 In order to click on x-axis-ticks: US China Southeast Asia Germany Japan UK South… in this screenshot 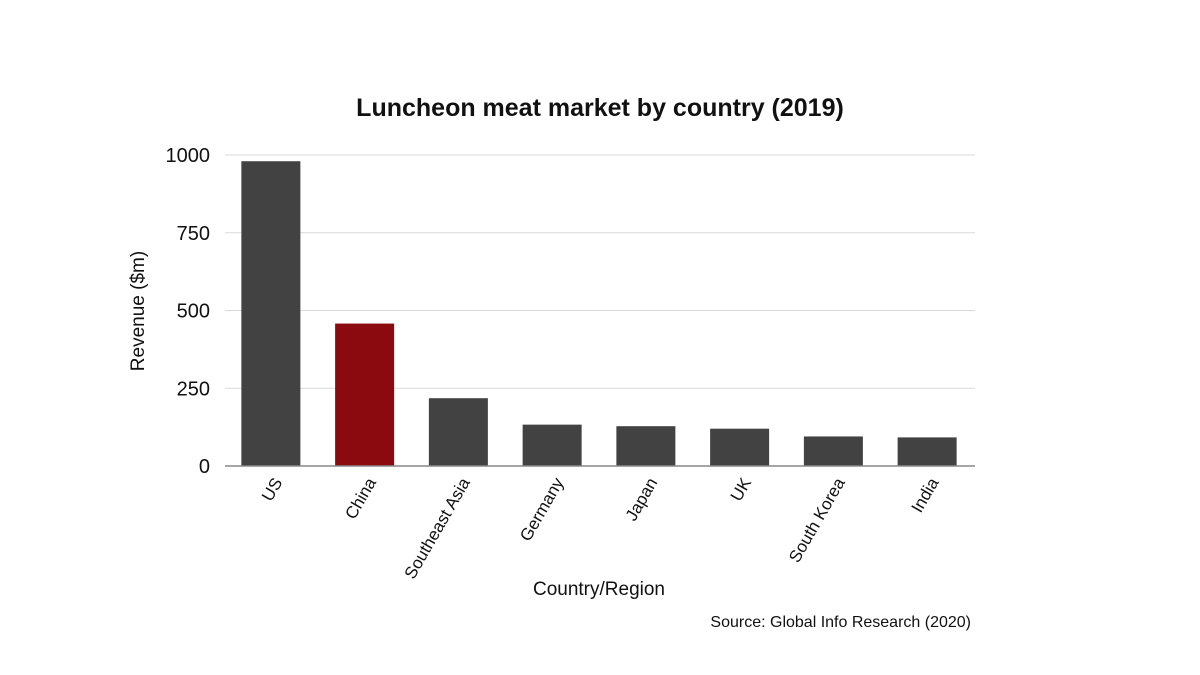, I will do `click(600, 528)`.